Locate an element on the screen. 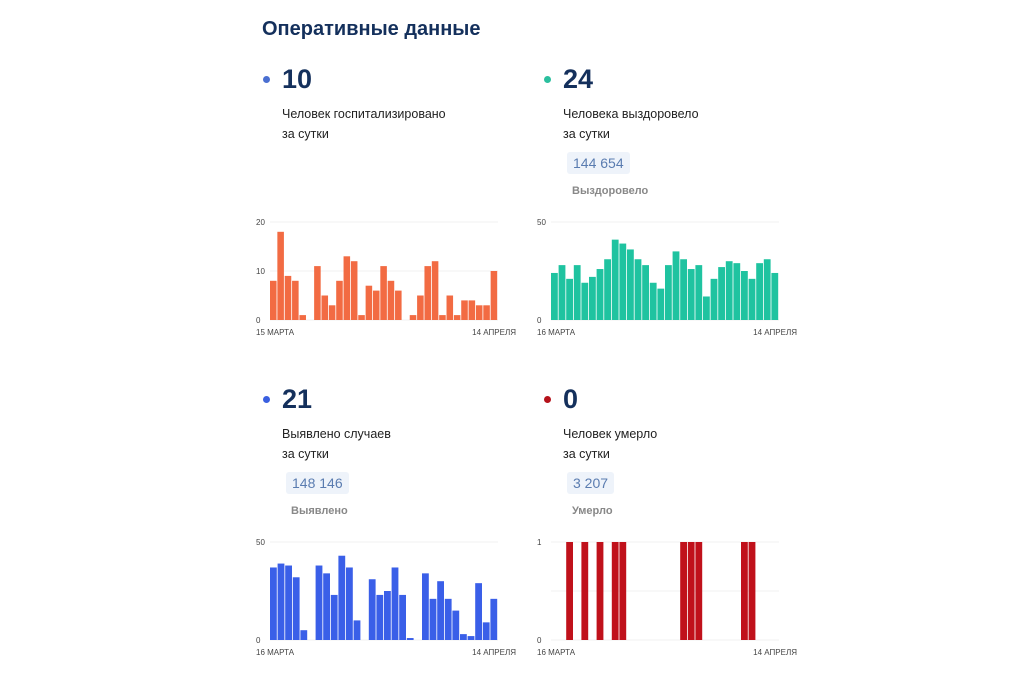 Image resolution: width=1020 pixels, height=680 pixels. cases-chart: 0 50 16 МАРТА 14 АПРЕЛЯ is located at coordinates (386, 597).